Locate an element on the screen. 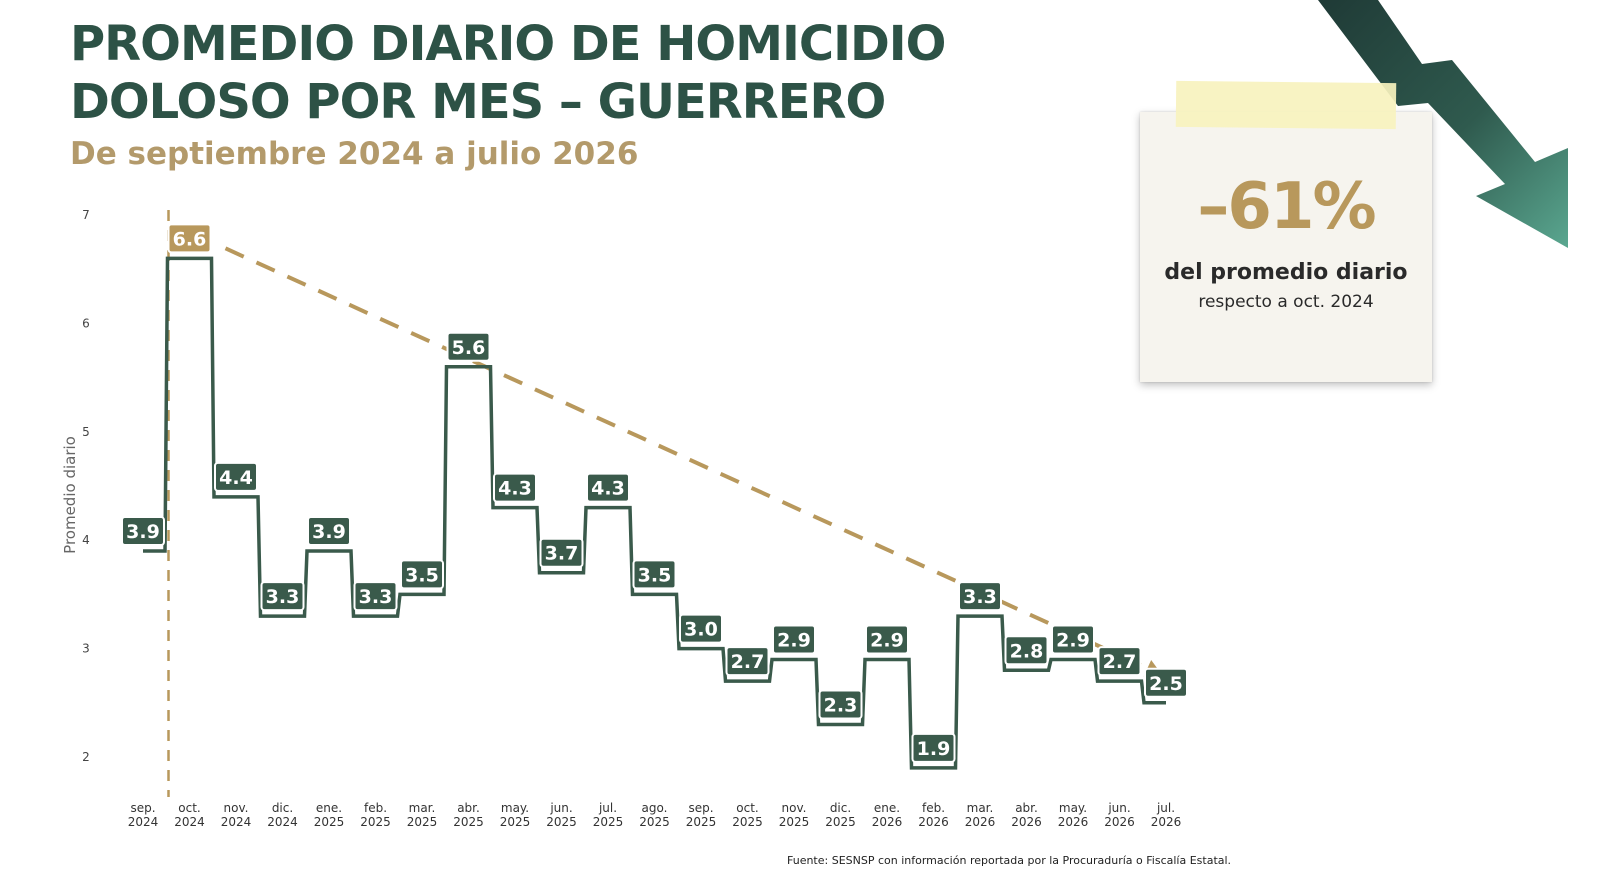 The height and width of the screenshot is (884, 1600). data-label-text: 2.8 is located at coordinates (1027, 651).